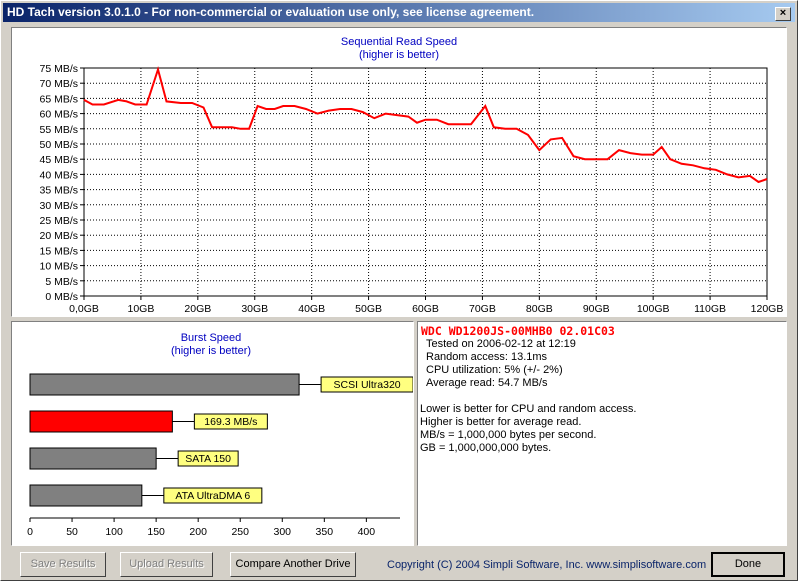 Image resolution: width=798 pixels, height=581 pixels. I want to click on save-results-button: Save Results, so click(63, 564).